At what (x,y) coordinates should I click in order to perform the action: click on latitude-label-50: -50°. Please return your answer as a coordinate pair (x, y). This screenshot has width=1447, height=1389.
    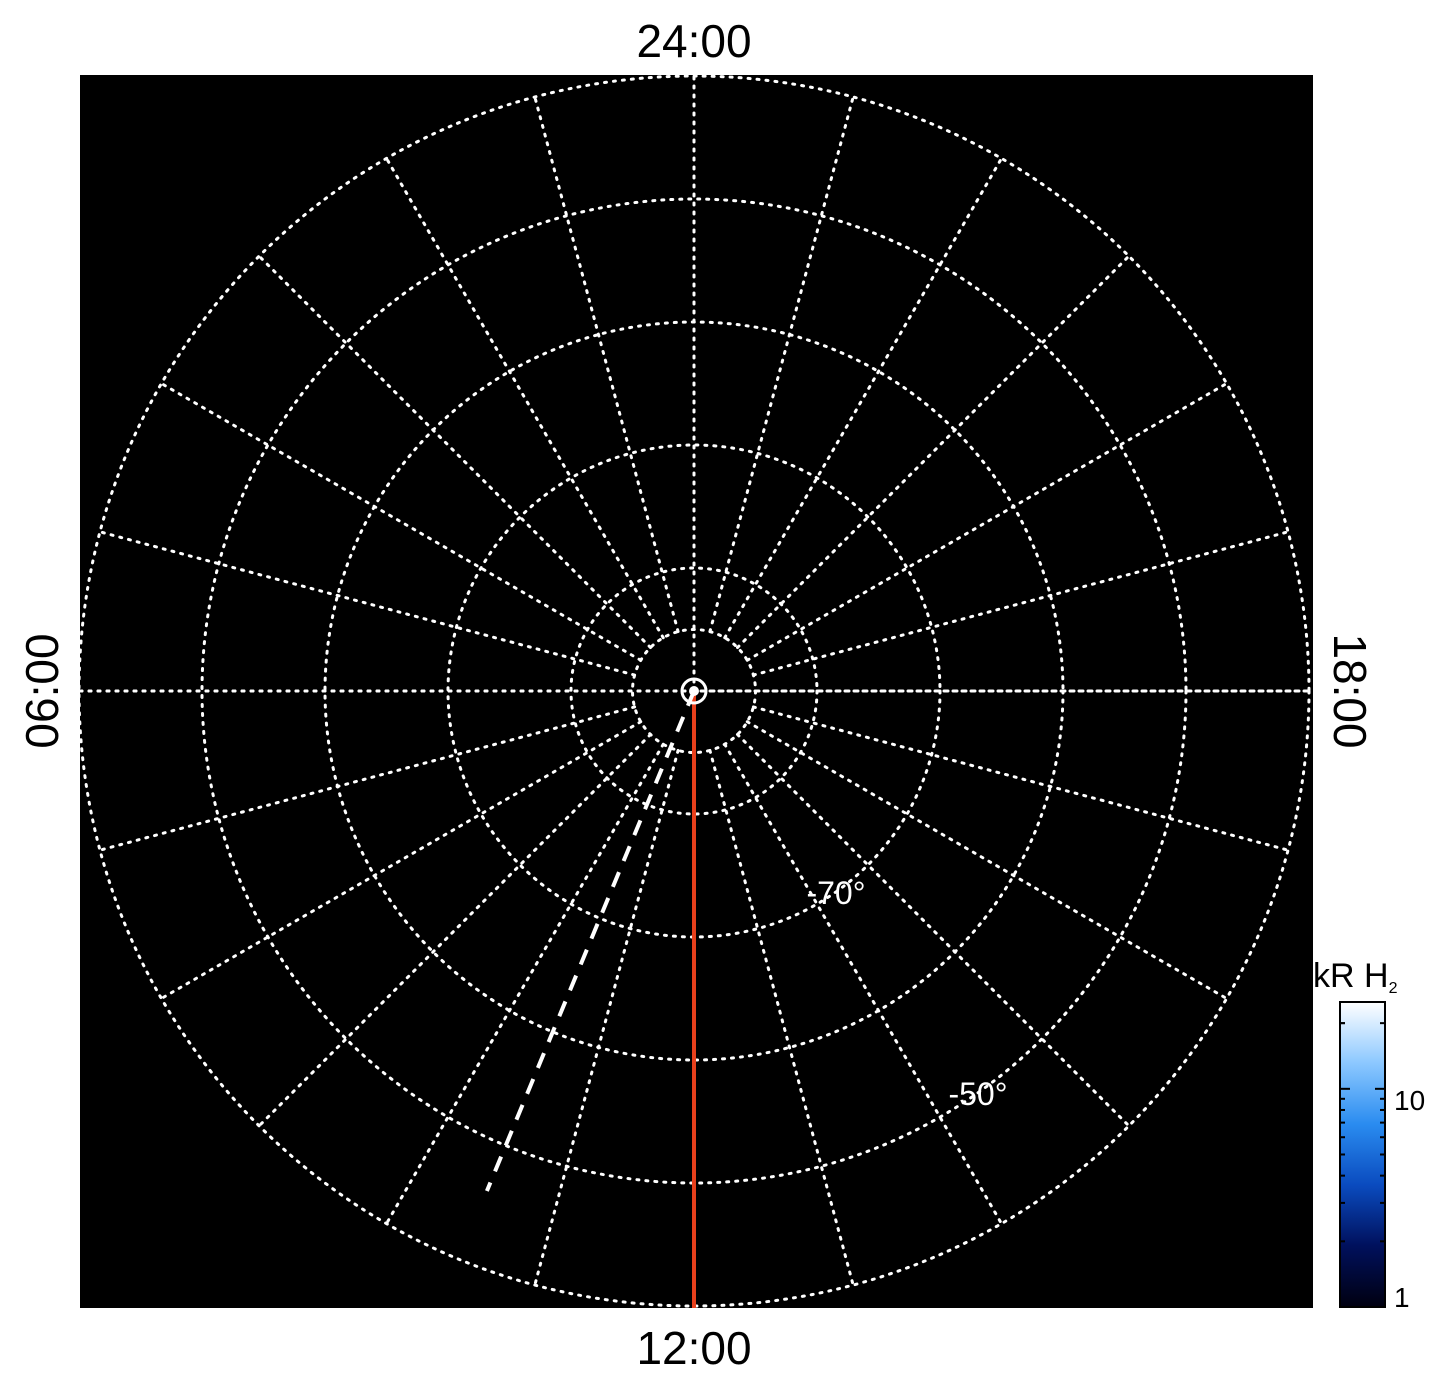
    Looking at the image, I should click on (977, 1094).